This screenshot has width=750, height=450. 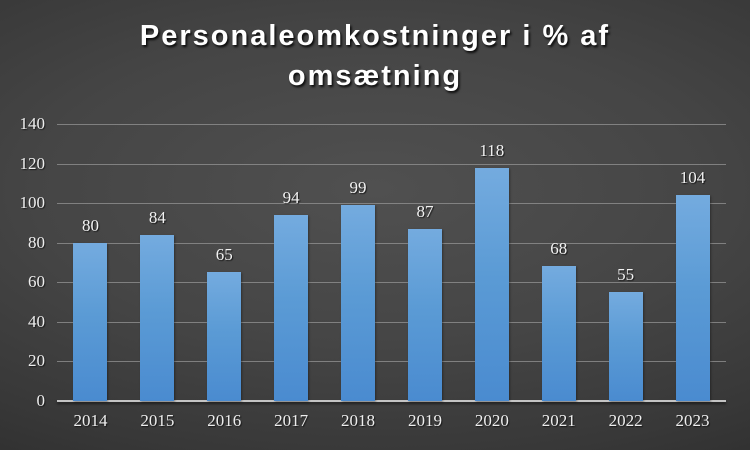 What do you see at coordinates (157, 420) in the screenshot?
I see `x-axis-tick-label-2015: 2015` at bounding box center [157, 420].